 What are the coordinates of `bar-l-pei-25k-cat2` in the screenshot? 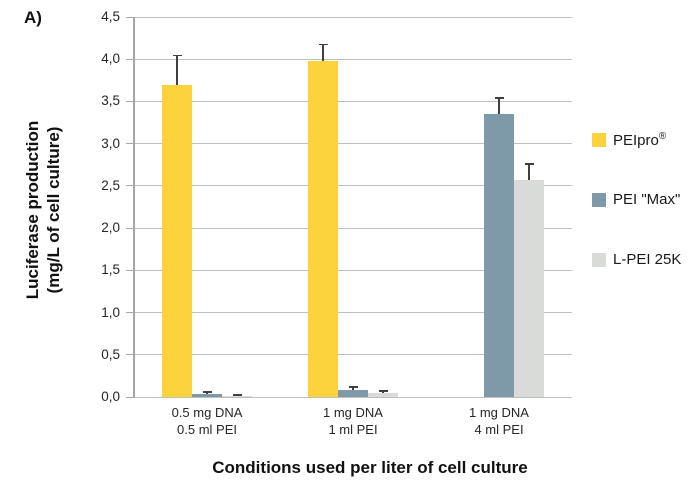 It's located at (383, 394).